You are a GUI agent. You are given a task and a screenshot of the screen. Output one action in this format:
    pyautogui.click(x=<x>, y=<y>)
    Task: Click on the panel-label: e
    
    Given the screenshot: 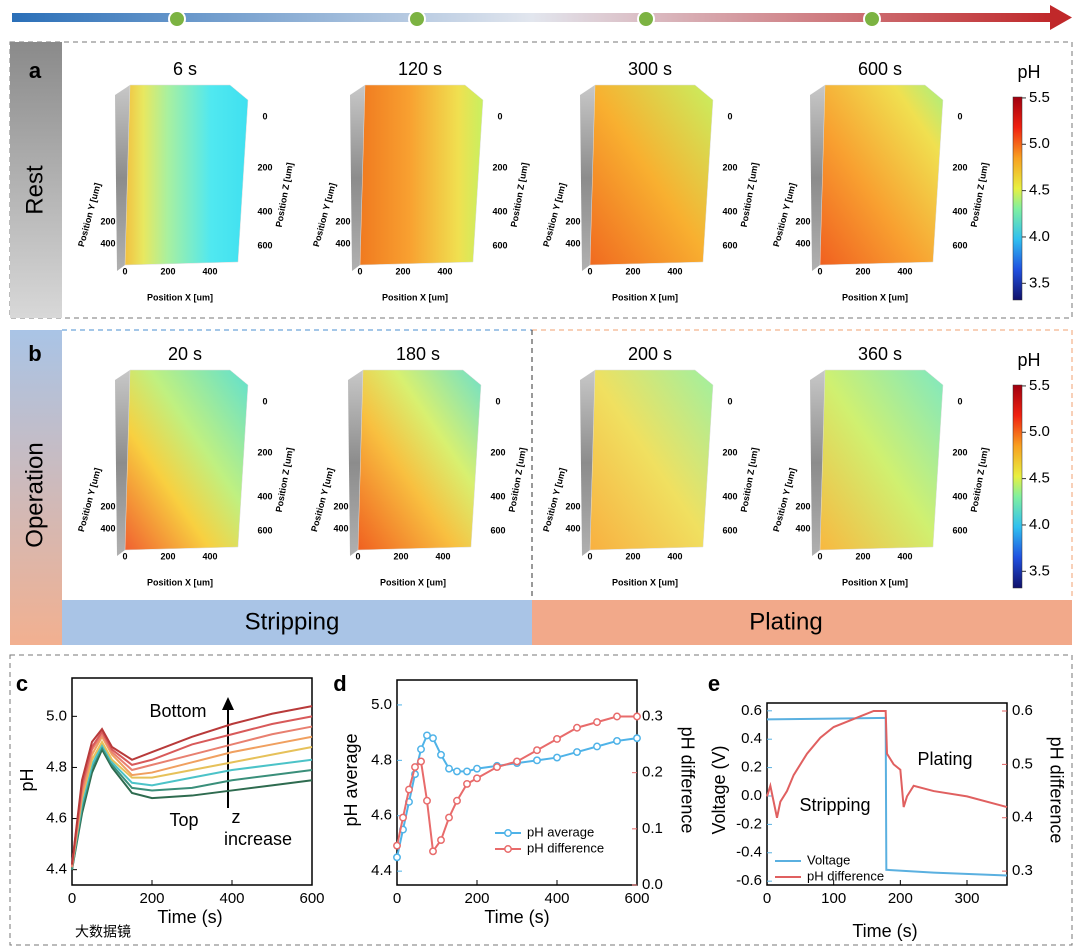 What is the action you would take?
    pyautogui.click(x=714, y=683)
    